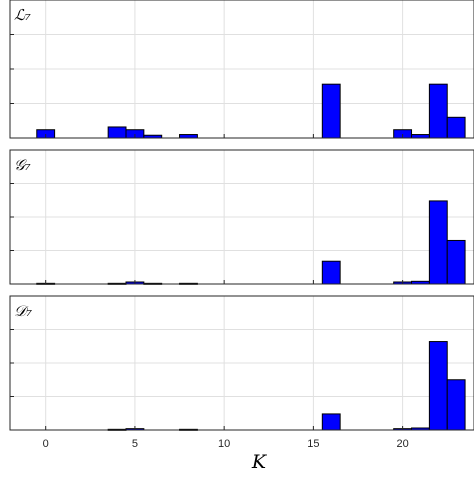  What do you see at coordinates (23, 311) in the screenshot?
I see `panel-label: 𝒟₇` at bounding box center [23, 311].